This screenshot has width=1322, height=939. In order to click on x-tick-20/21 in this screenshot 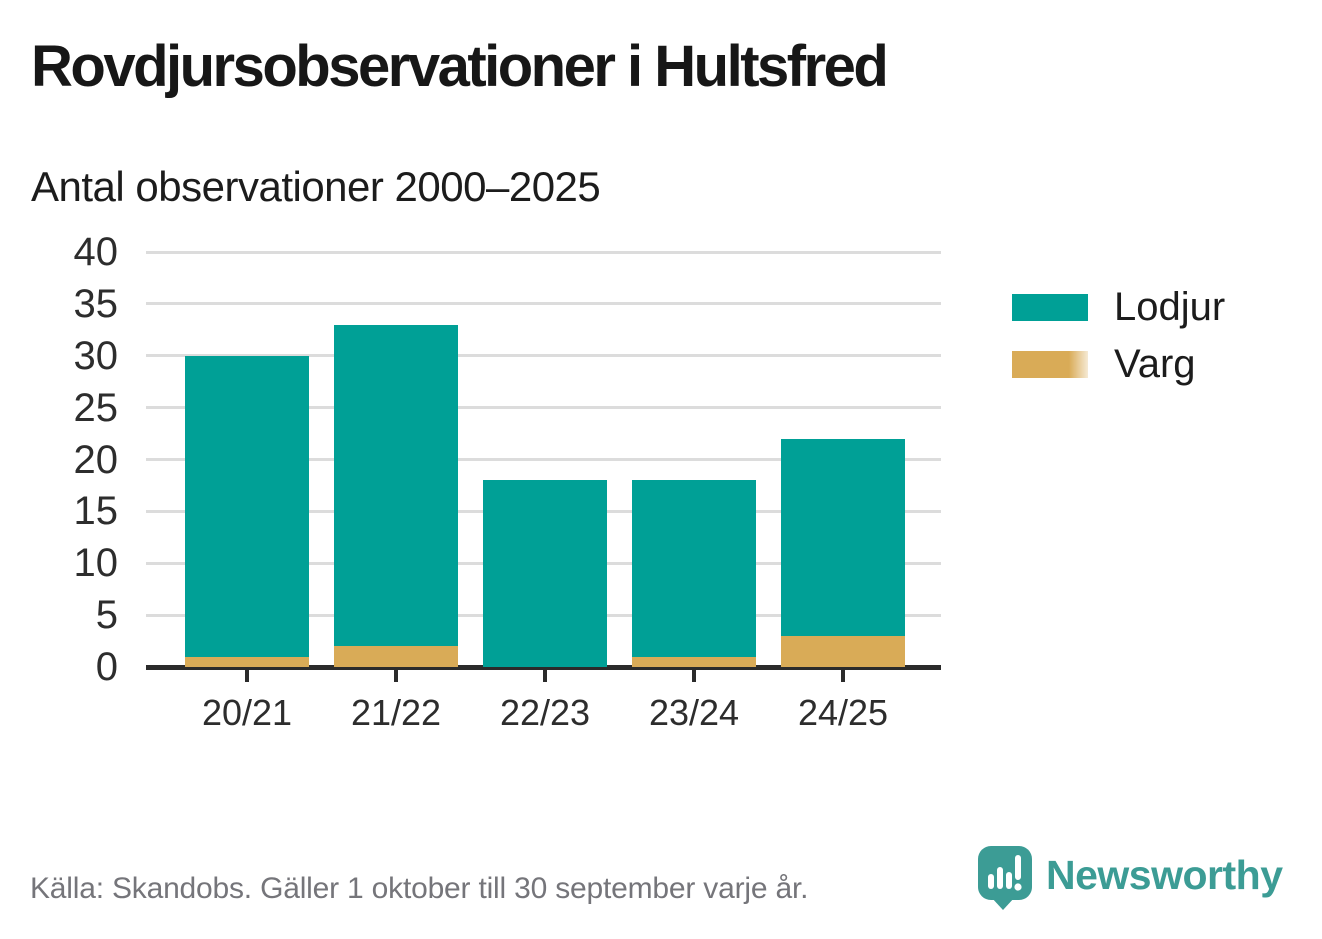, I will do `click(247, 675)`.